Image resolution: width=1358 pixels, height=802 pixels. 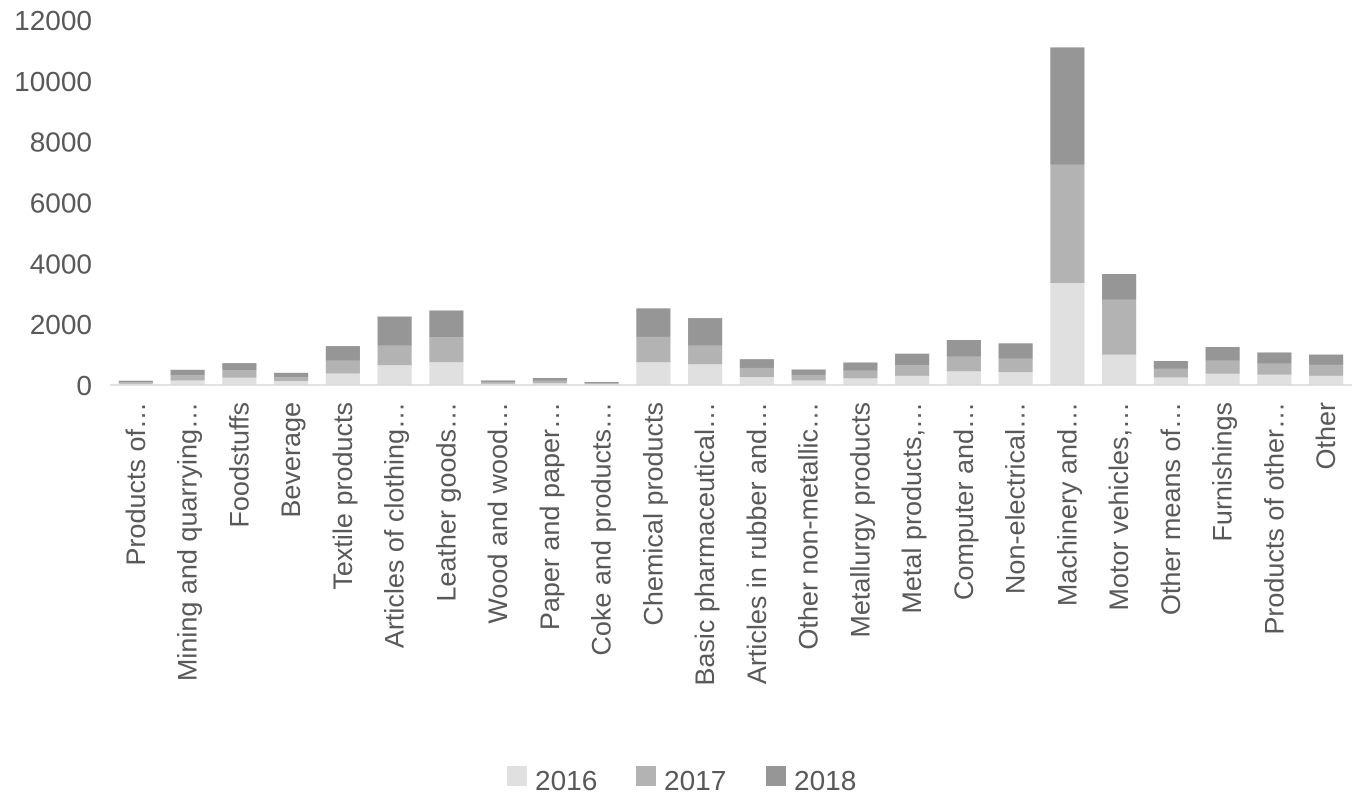 I want to click on category-label: Furnishings, so click(x=1223, y=472).